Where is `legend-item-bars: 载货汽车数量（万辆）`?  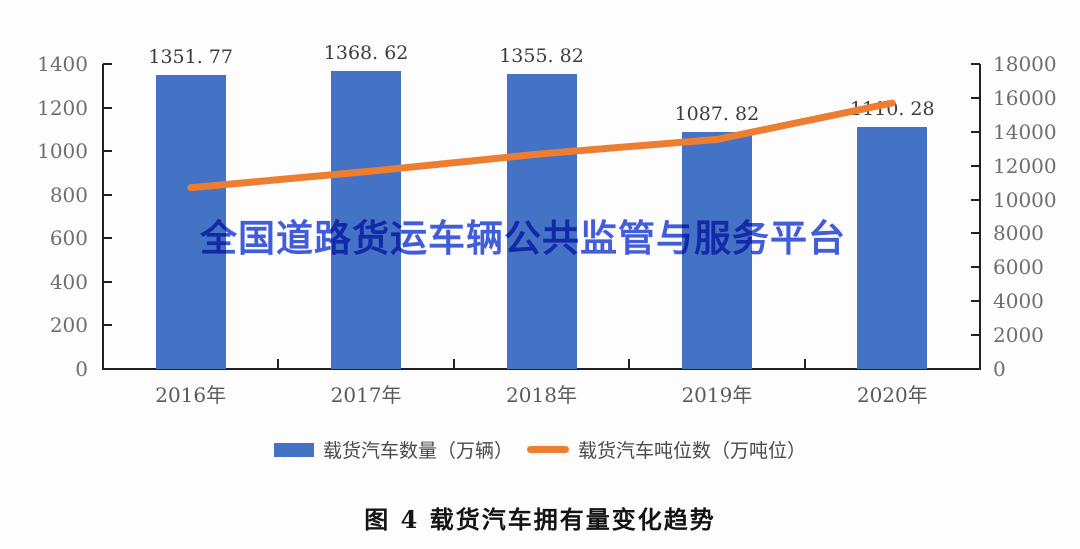 legend-item-bars: 载货汽车数量（万辆） is located at coordinates (393, 449).